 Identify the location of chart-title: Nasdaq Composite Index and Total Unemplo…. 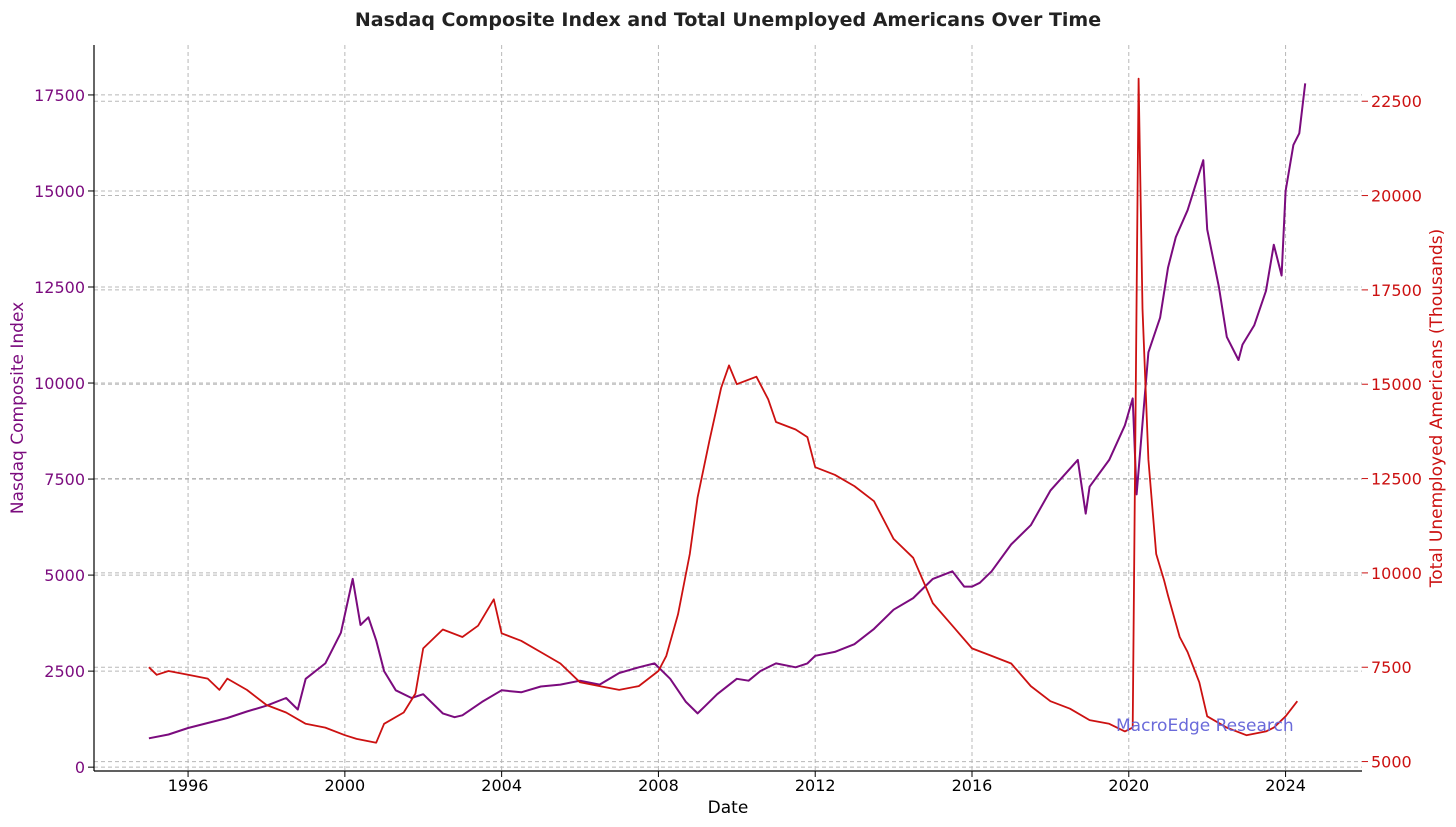
(728, 20).